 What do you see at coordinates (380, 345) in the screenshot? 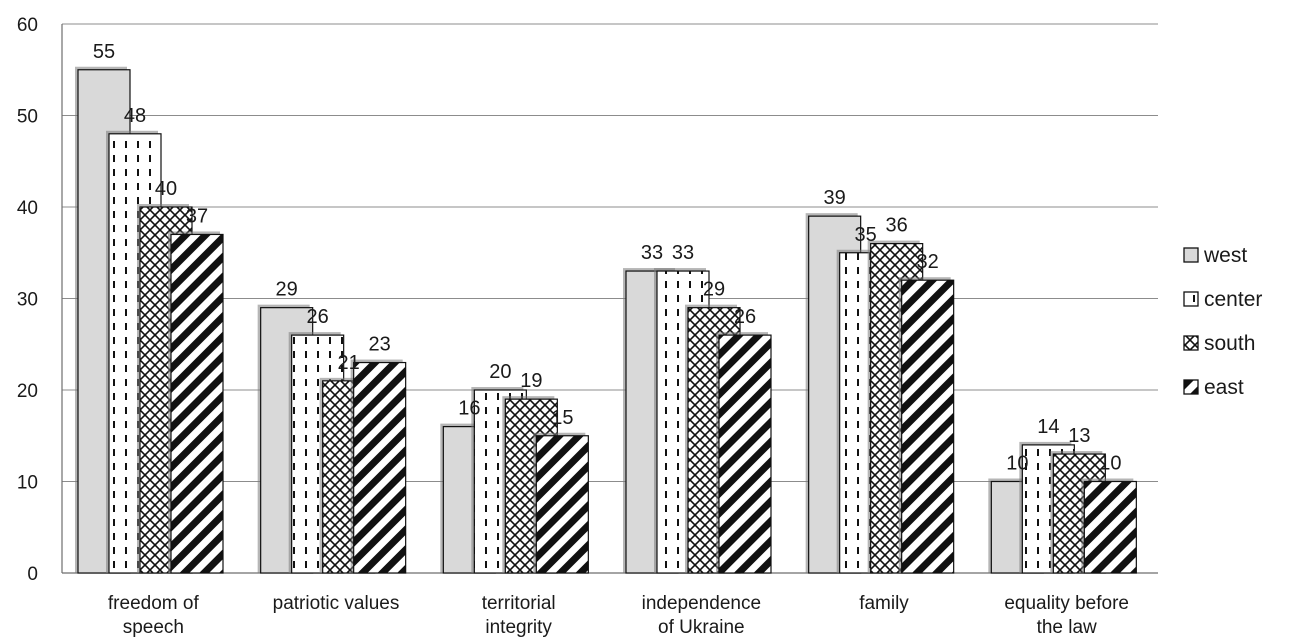
I see `data-label-east: 23` at bounding box center [380, 345].